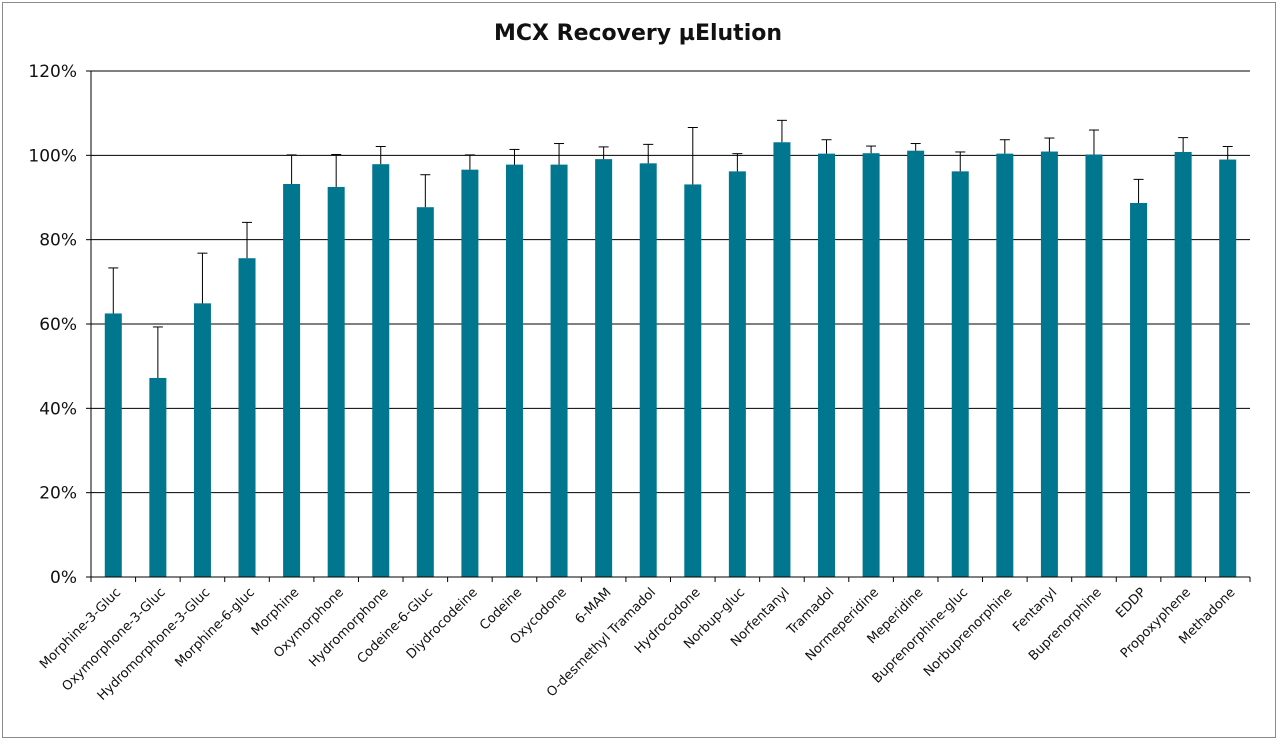 This screenshot has height=742, width=1280. Describe the element at coordinates (968, 632) in the screenshot. I see `x-tick-label: Norbuprenorphine` at that location.